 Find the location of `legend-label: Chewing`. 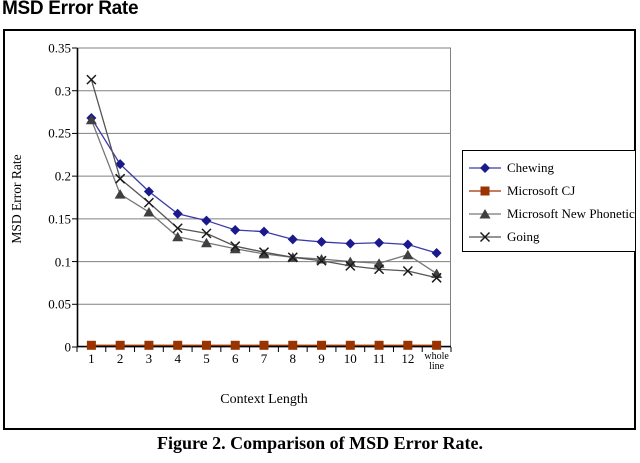

legend-label: Chewing is located at coordinates (530, 167).